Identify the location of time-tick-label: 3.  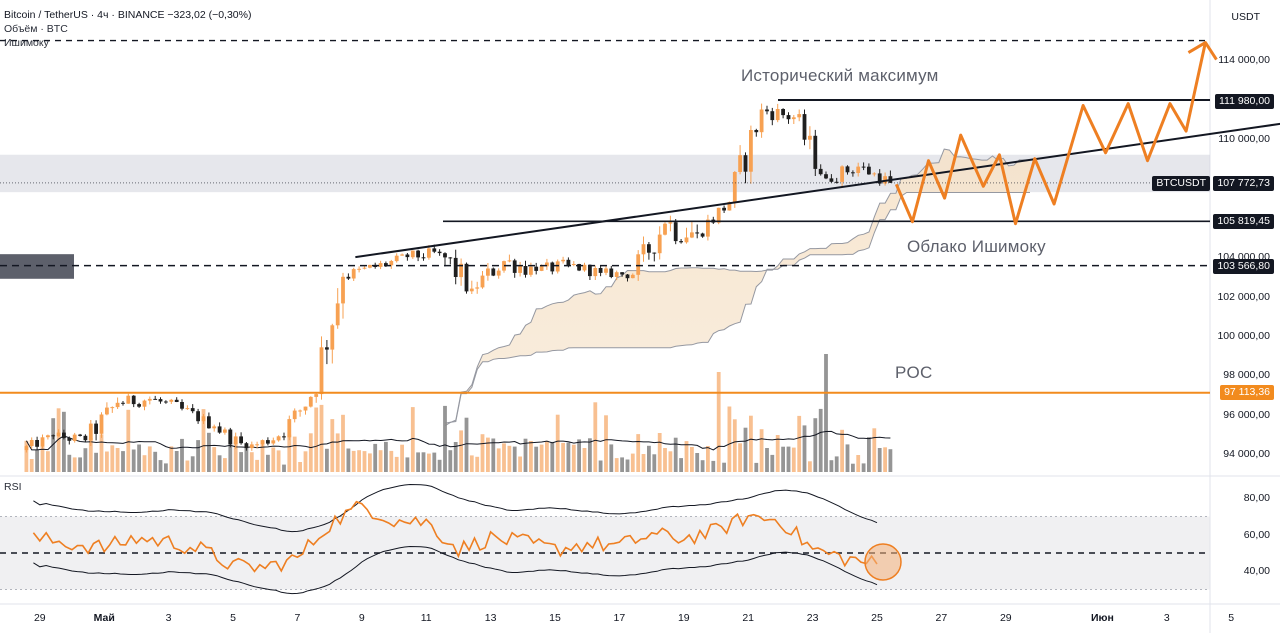
(1166, 618).